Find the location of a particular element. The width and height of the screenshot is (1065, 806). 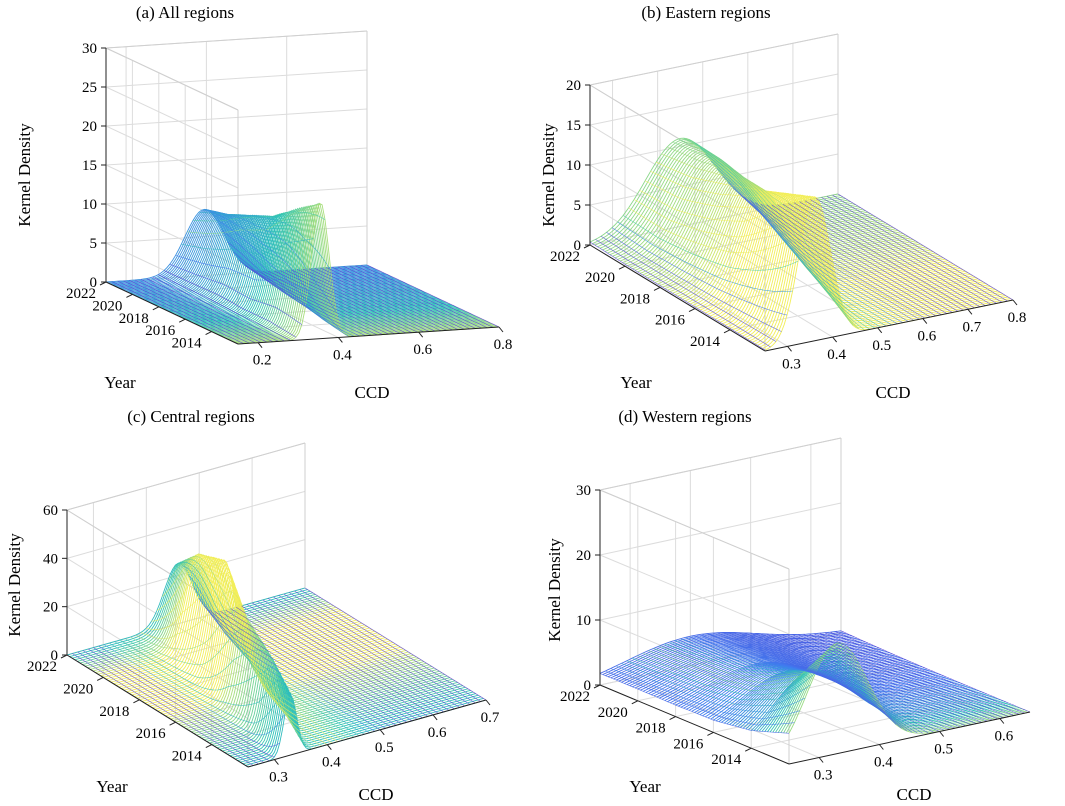

panel-title: (b) Eastern regions is located at coordinates (705, 12).